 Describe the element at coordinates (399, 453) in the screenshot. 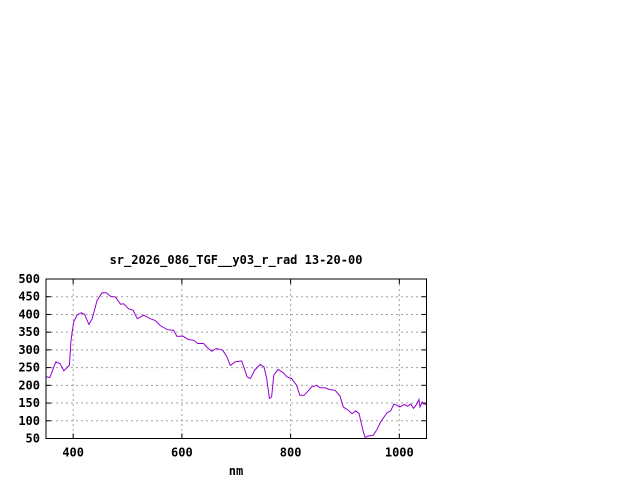

I see `x-tick-label: 1000` at that location.